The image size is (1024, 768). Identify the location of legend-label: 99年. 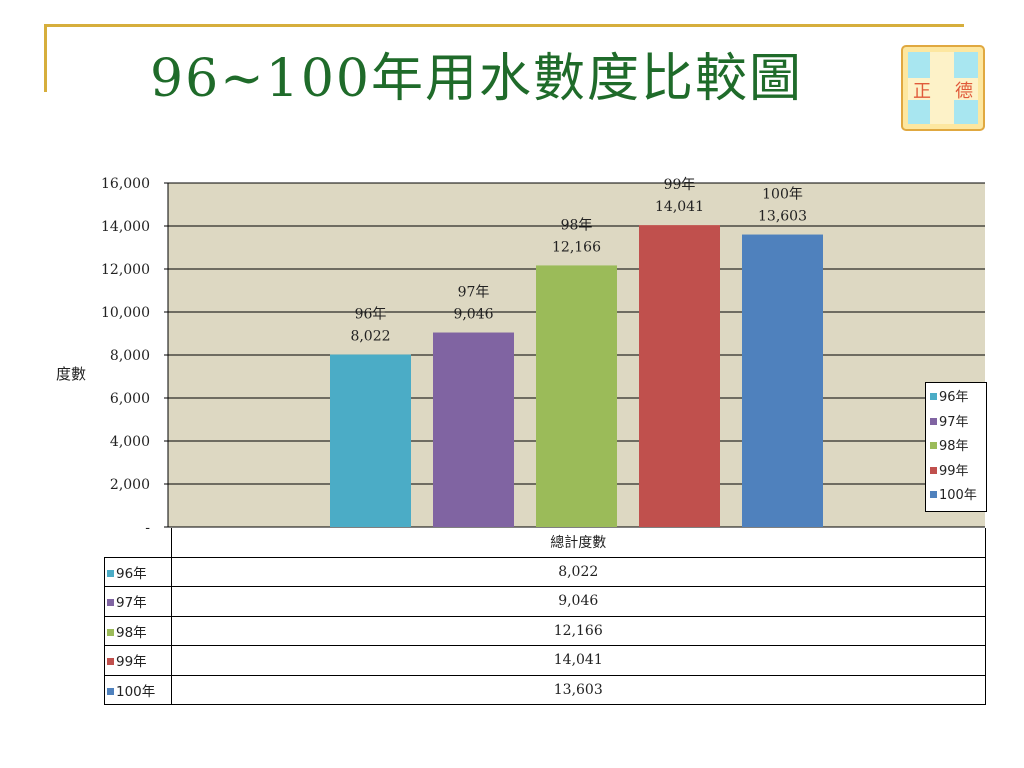
(954, 471).